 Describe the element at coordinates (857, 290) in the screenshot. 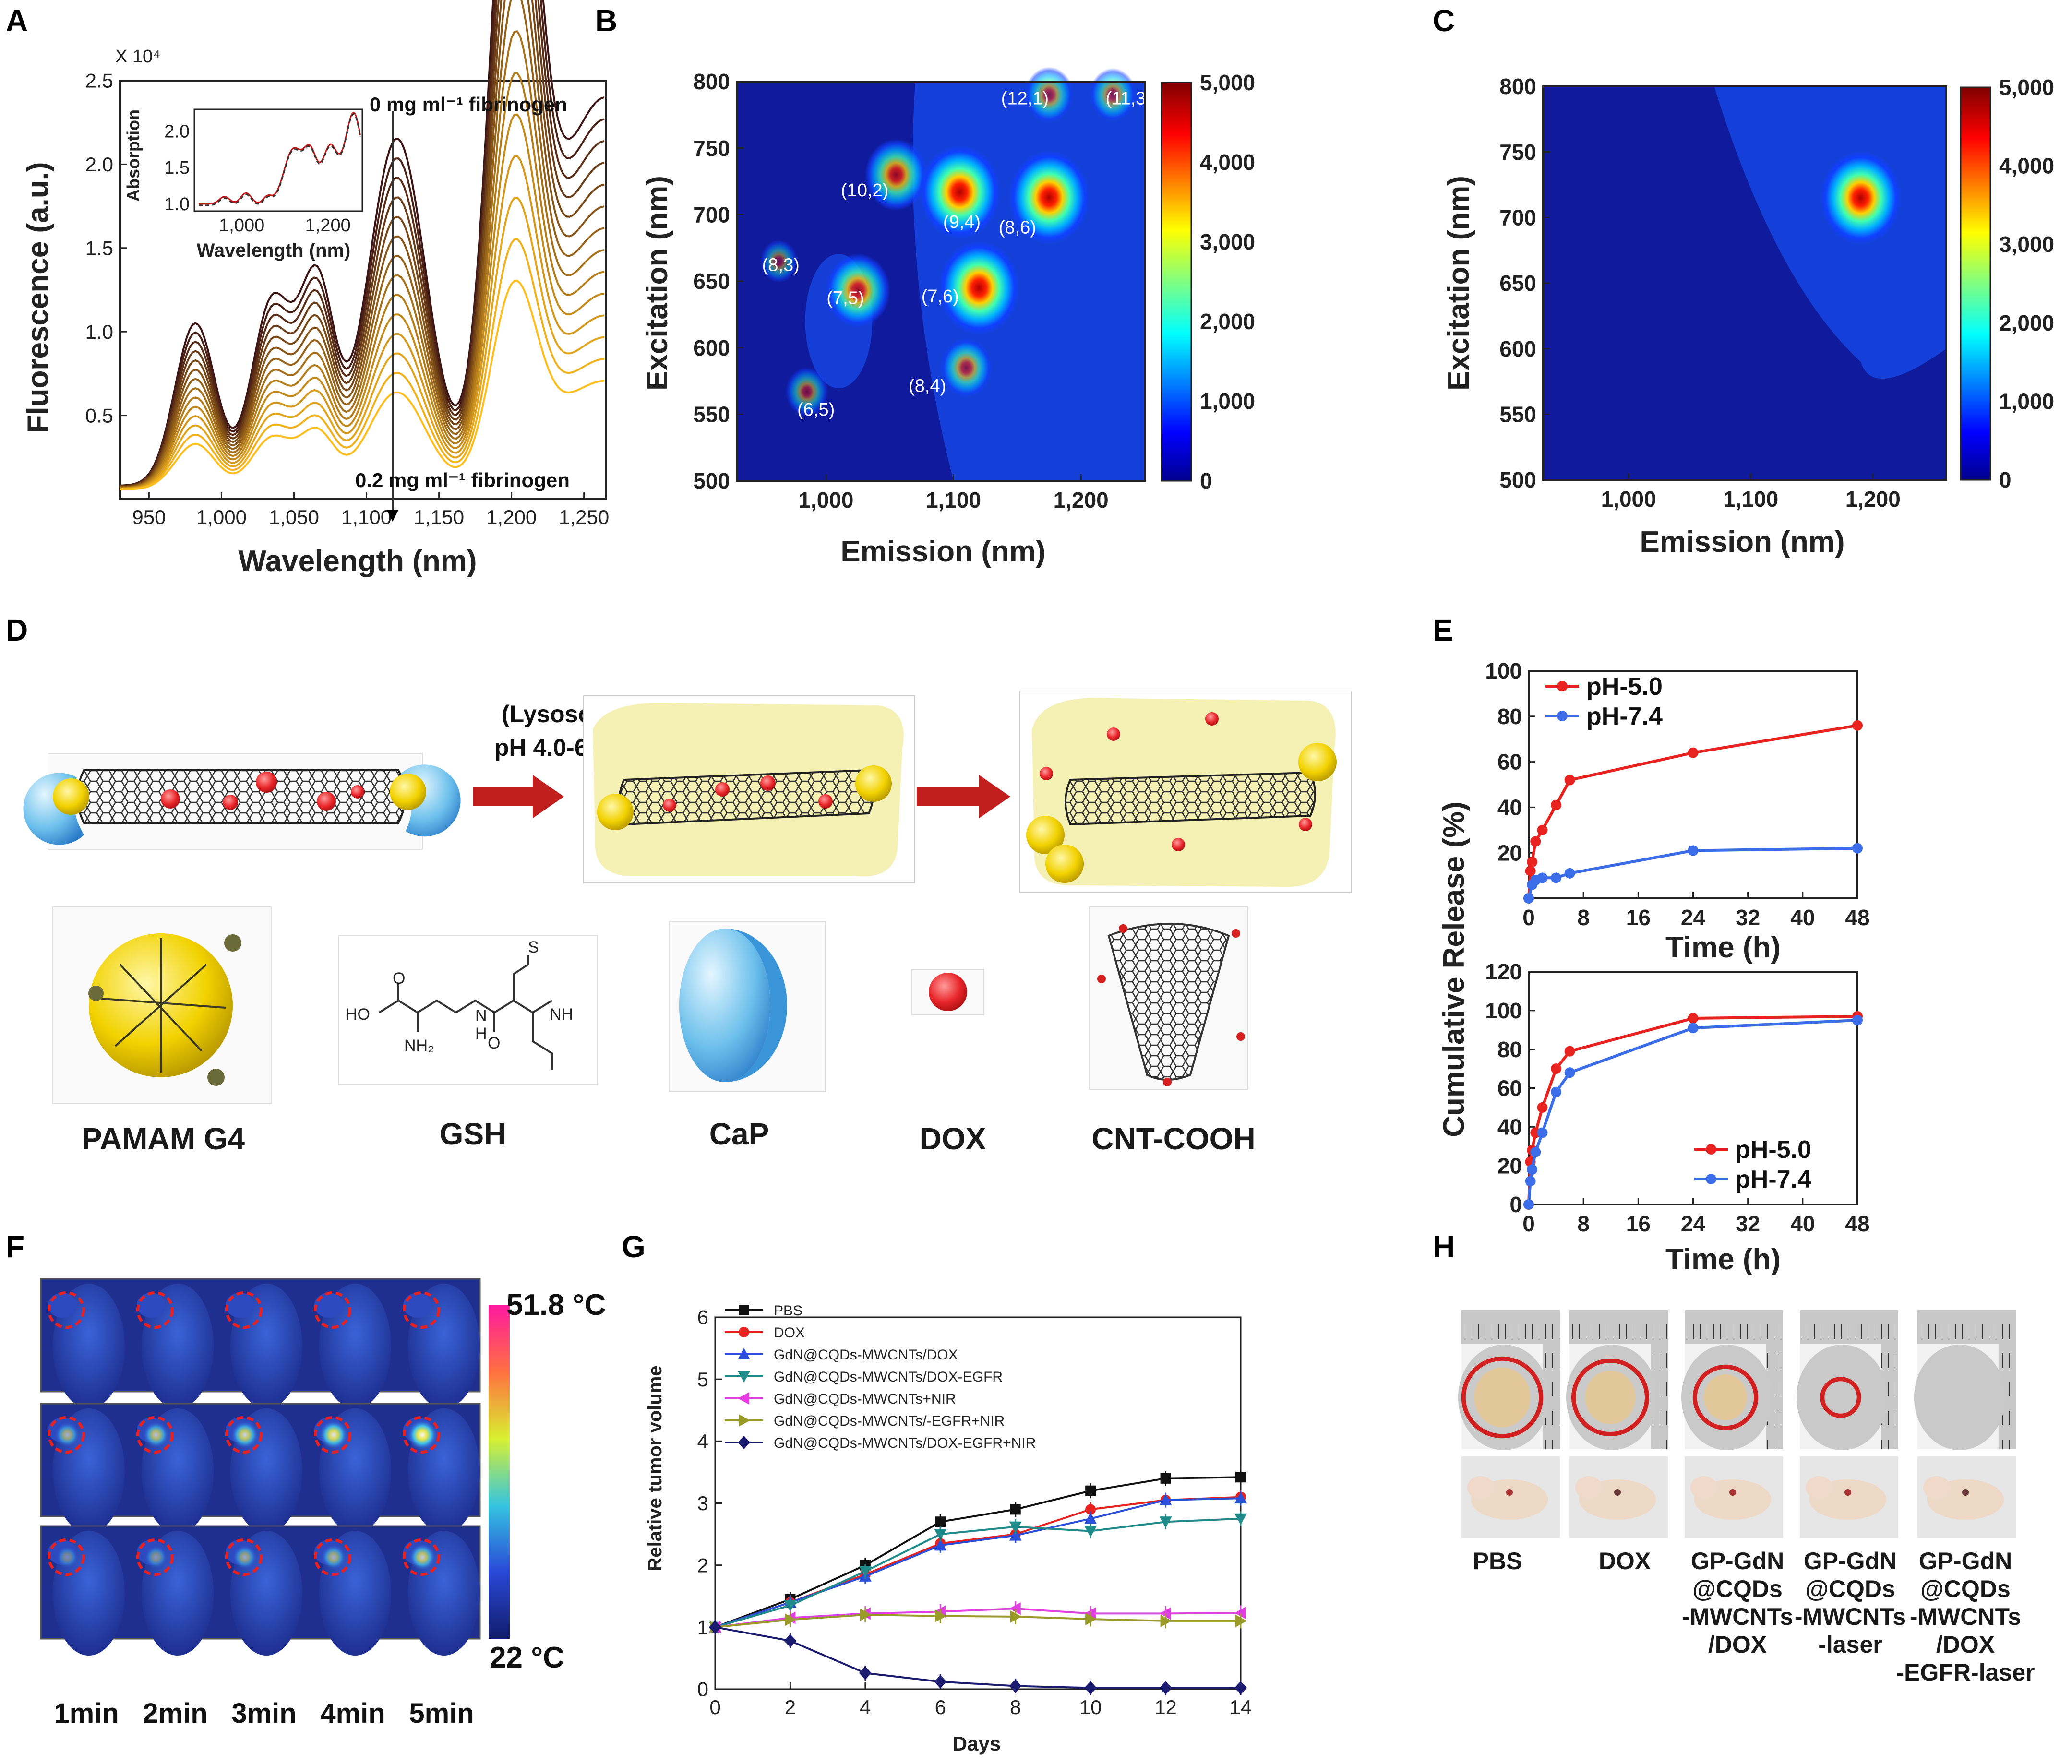

I see `heatmap-spot: (7,5)` at that location.